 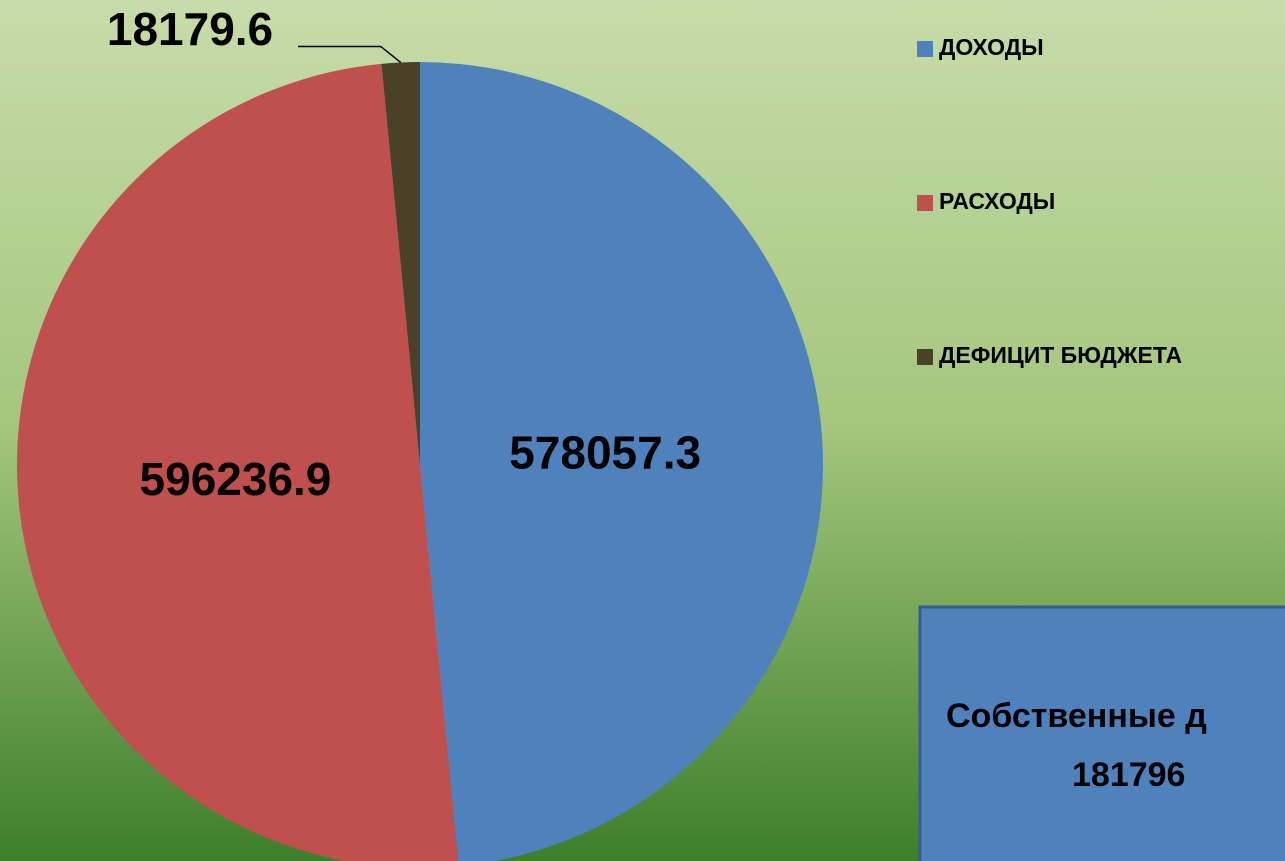 What do you see at coordinates (1128, 775) in the screenshot?
I see `text-box-line: 181796` at bounding box center [1128, 775].